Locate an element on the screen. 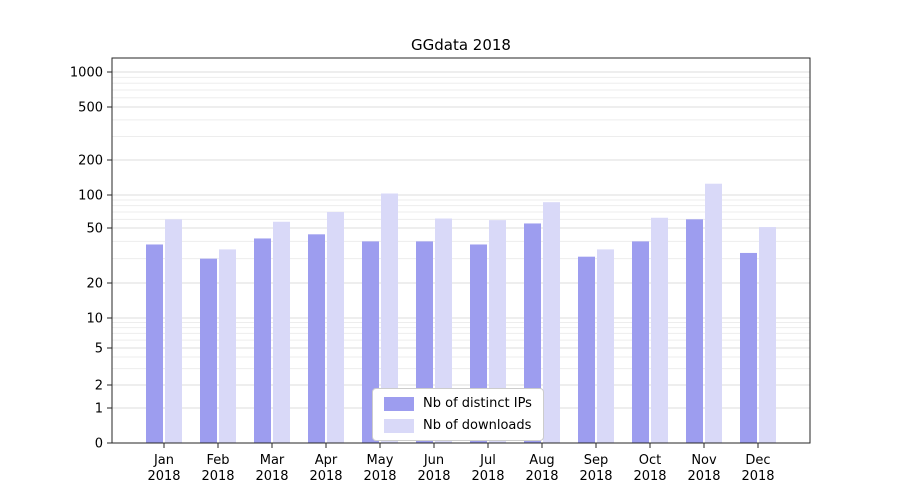 This screenshot has height=500, width=900. svg-text: 100 is located at coordinates (90, 196).